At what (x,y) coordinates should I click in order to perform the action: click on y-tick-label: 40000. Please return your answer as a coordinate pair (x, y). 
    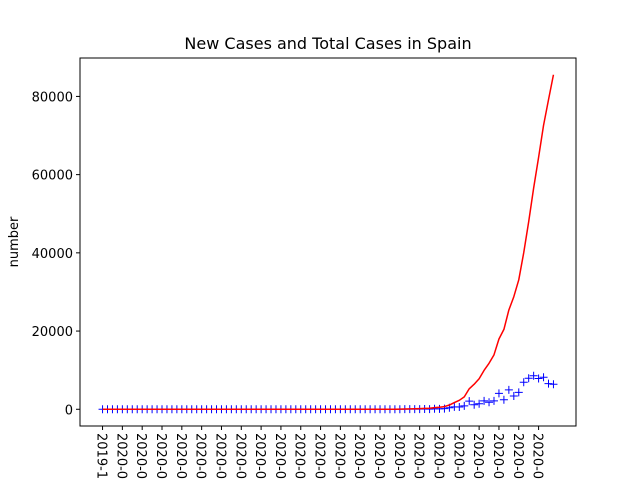
    Looking at the image, I should click on (52, 254).